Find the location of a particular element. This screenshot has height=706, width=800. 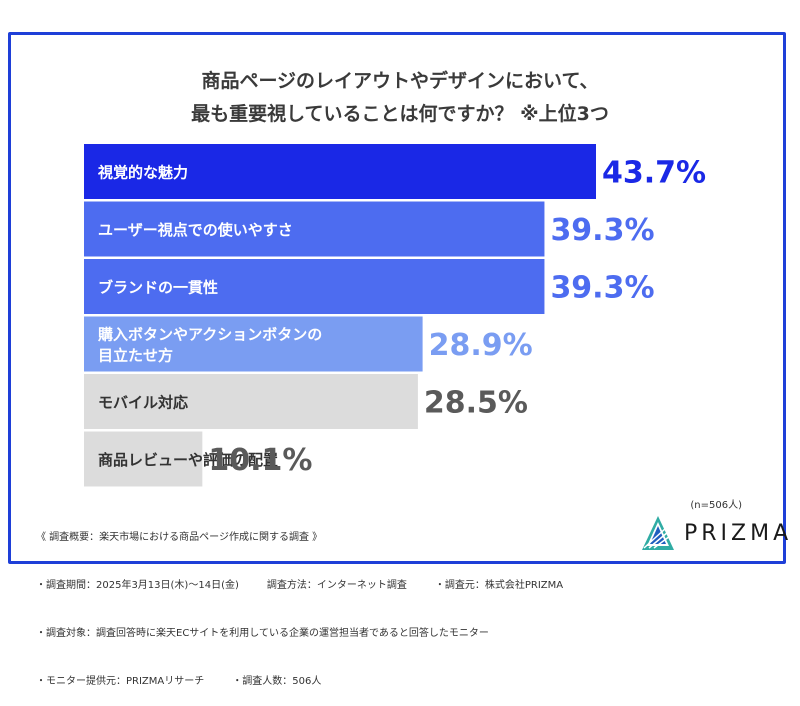

value-label-2: 39.3% is located at coordinates (602, 288).